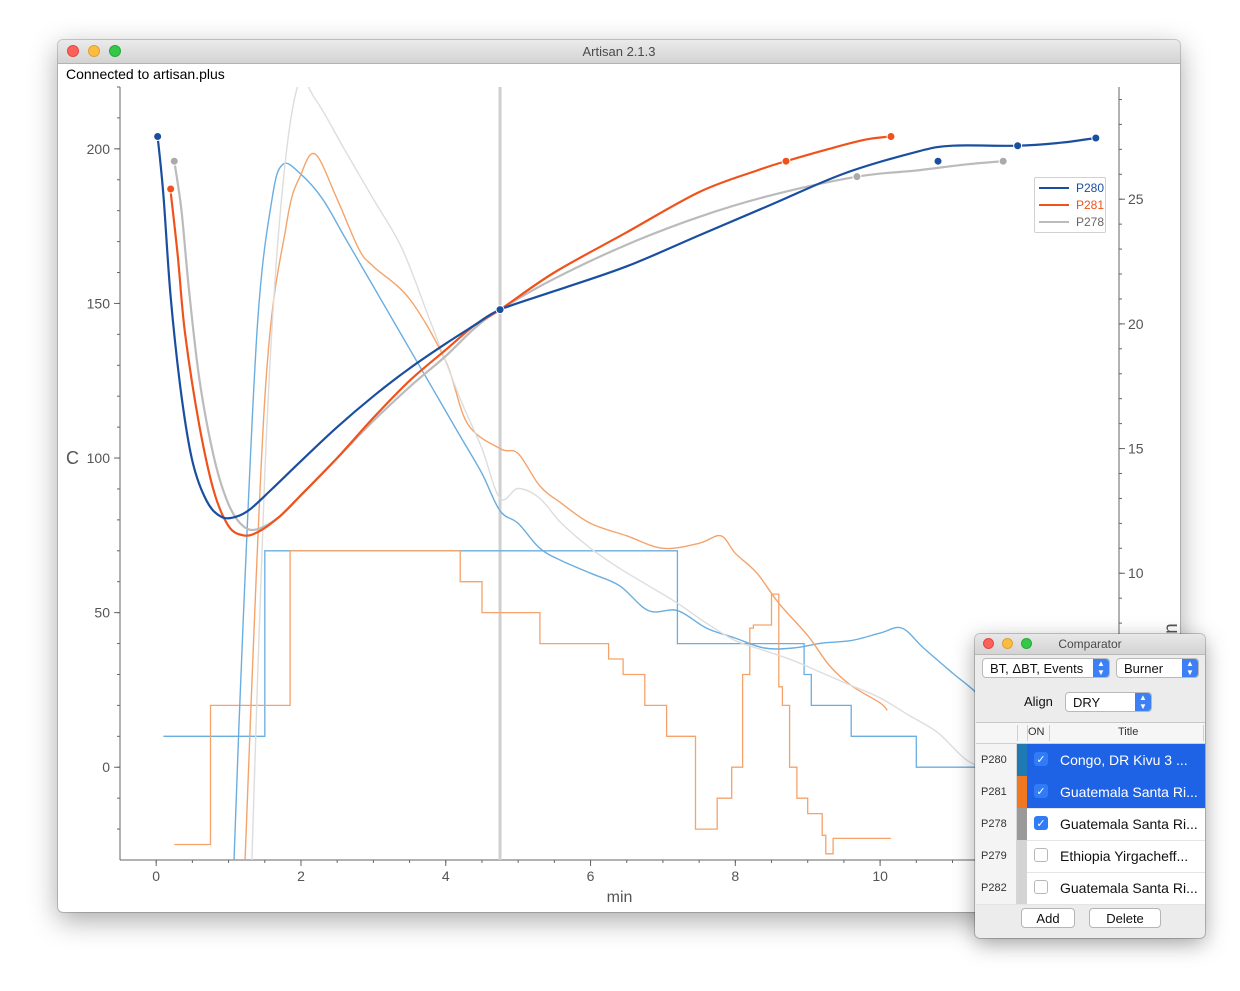  What do you see at coordinates (99, 458) in the screenshot?
I see `y-tick-label: 100` at bounding box center [99, 458].